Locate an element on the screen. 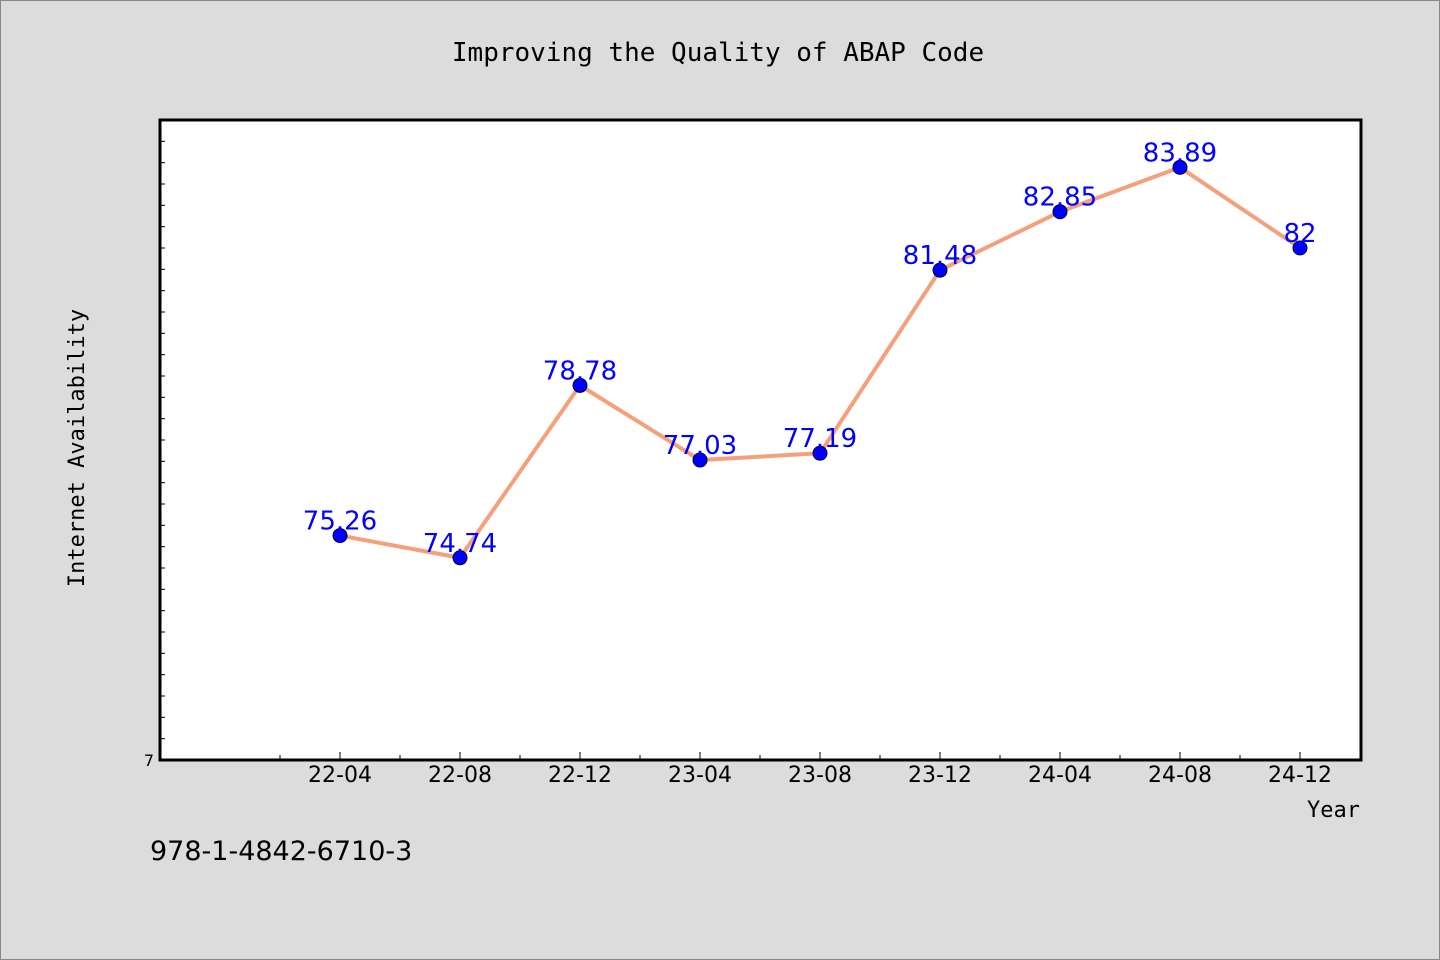 This screenshot has width=1440, height=960. x-tick-label: 22-12 is located at coordinates (580, 775).